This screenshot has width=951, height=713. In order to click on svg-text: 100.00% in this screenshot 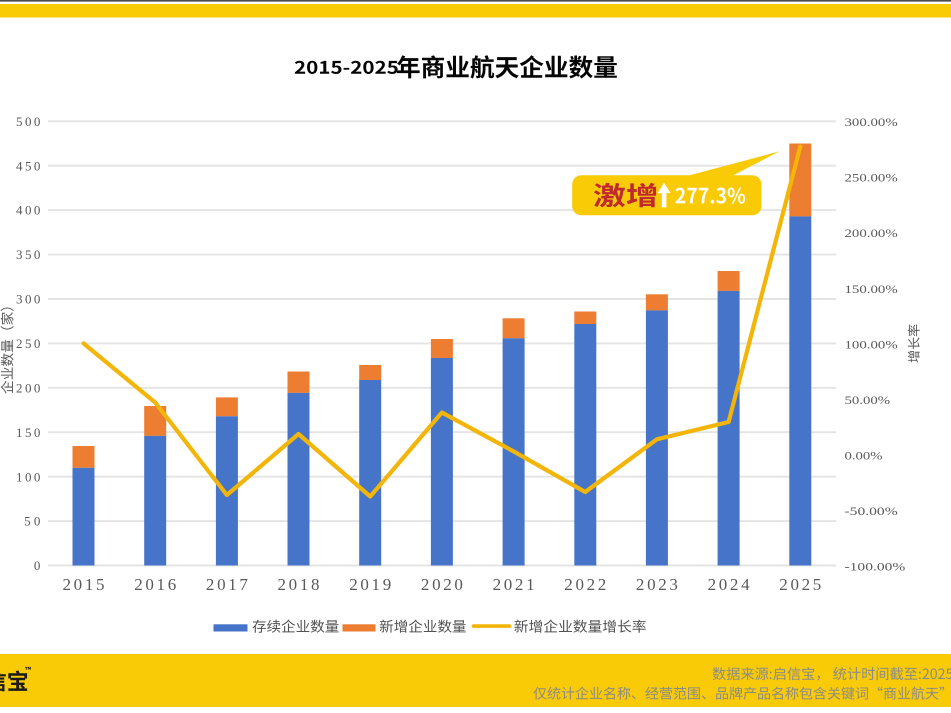, I will do `click(872, 345)`.